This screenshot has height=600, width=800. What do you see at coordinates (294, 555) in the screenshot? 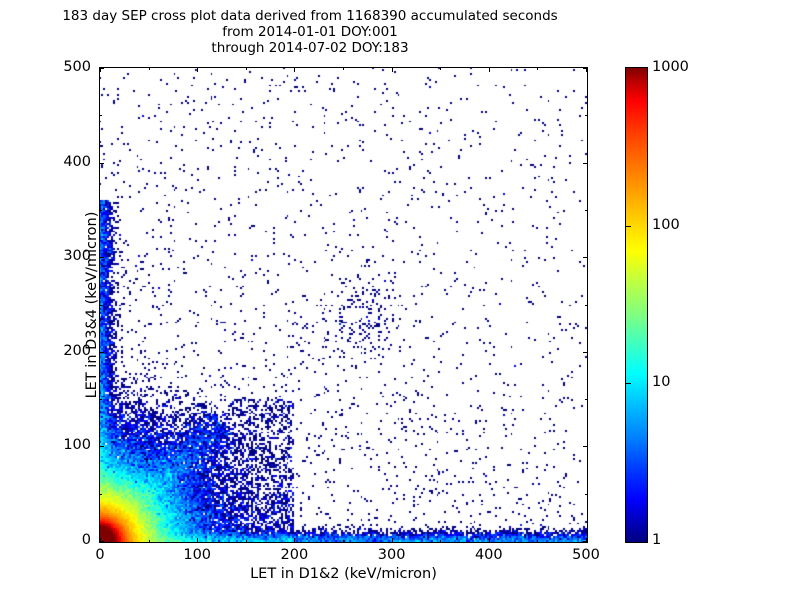
I see `x-tick-label: 200` at bounding box center [294, 555].